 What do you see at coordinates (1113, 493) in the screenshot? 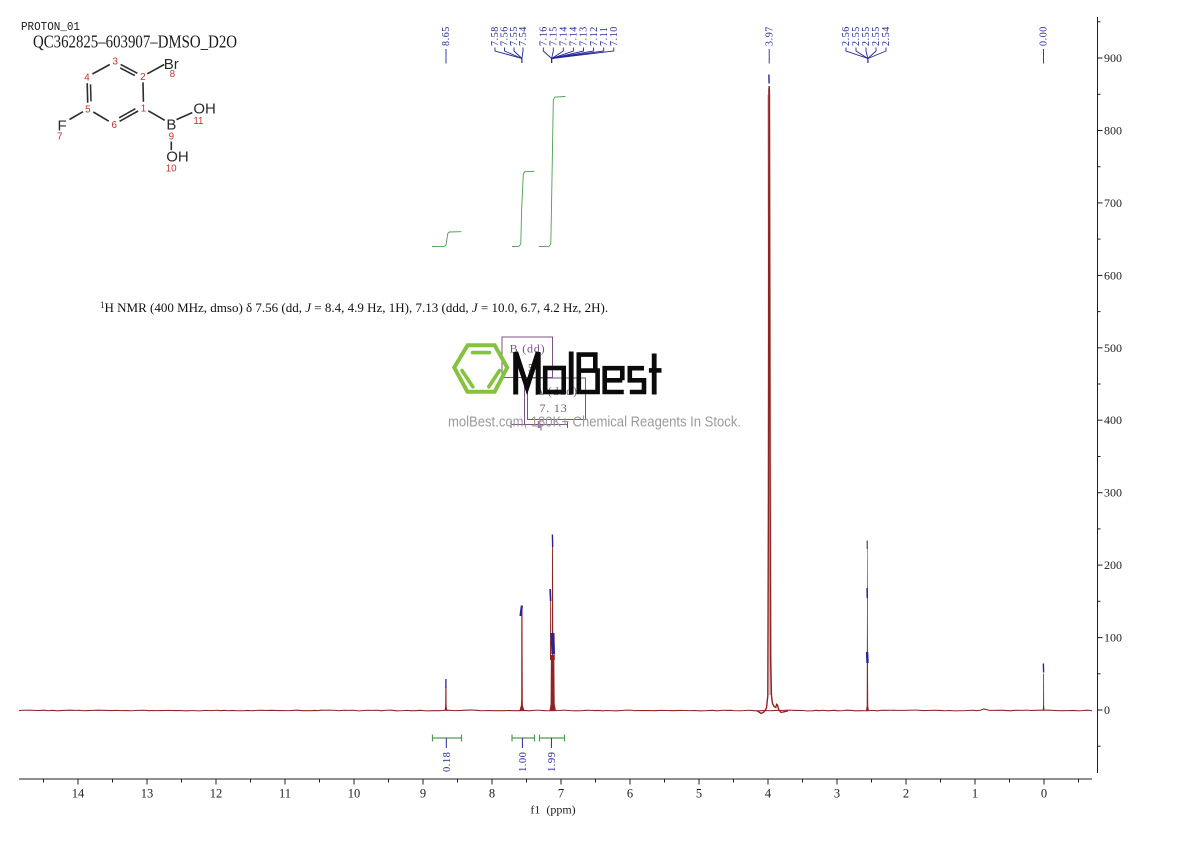
I see `svg-text: 300` at bounding box center [1113, 493].